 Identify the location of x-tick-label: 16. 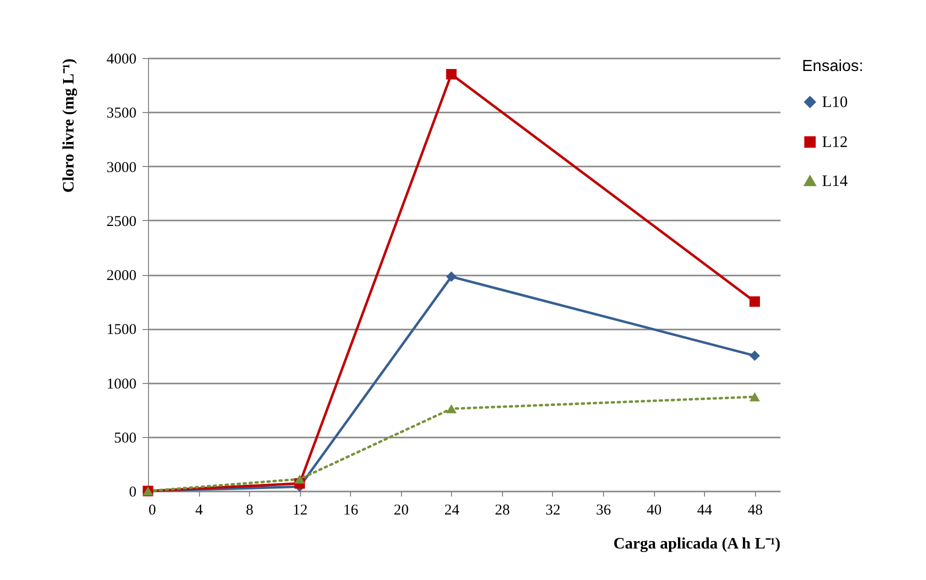
(351, 510).